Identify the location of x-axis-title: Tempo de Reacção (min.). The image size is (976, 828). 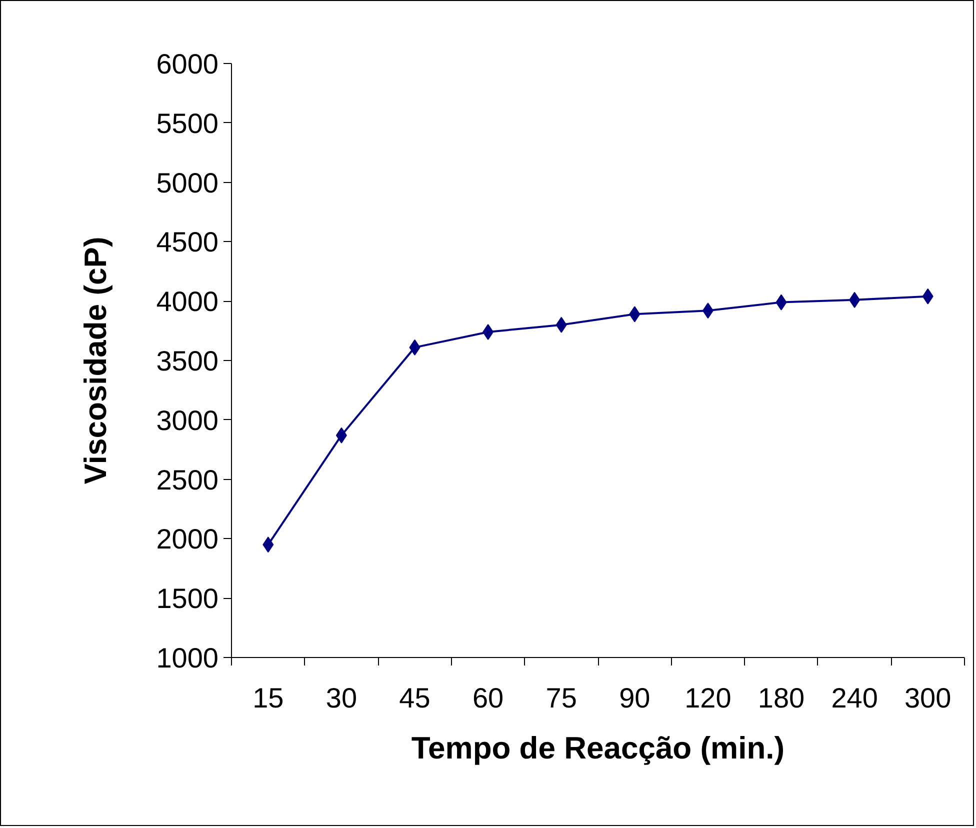
(598, 748).